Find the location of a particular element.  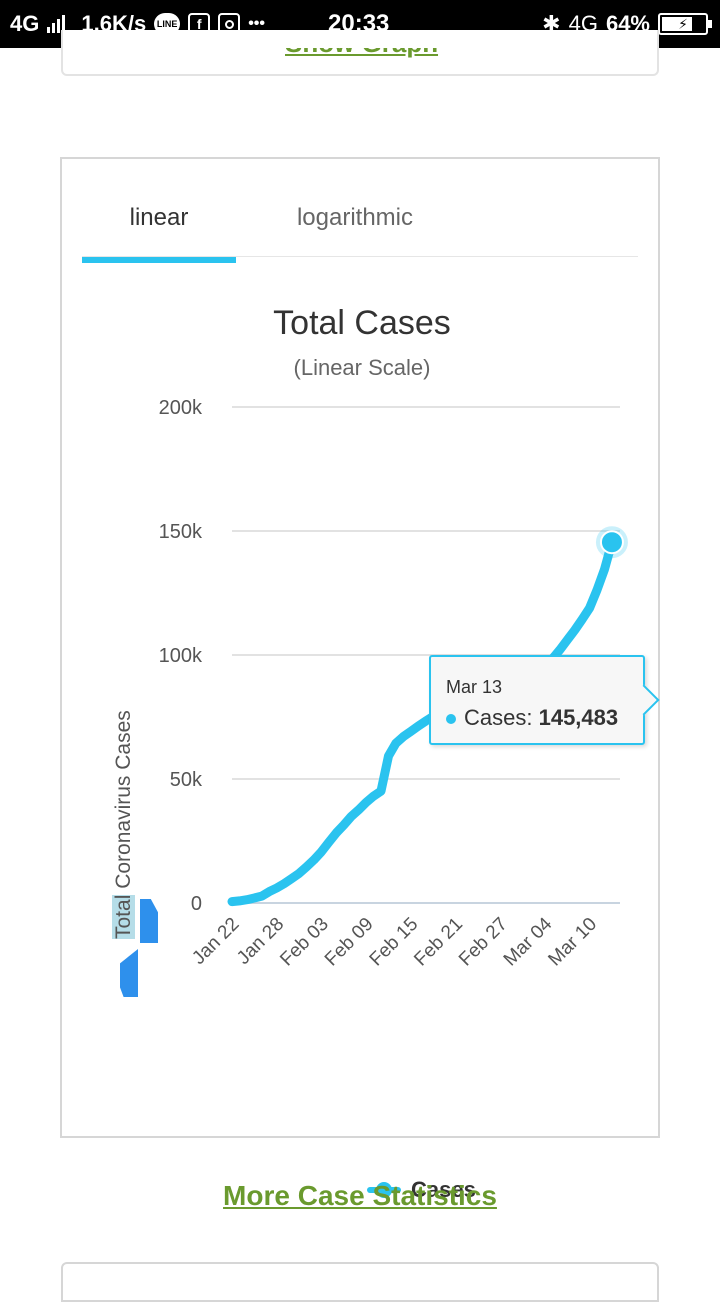

hover-point is located at coordinates (611, 542).